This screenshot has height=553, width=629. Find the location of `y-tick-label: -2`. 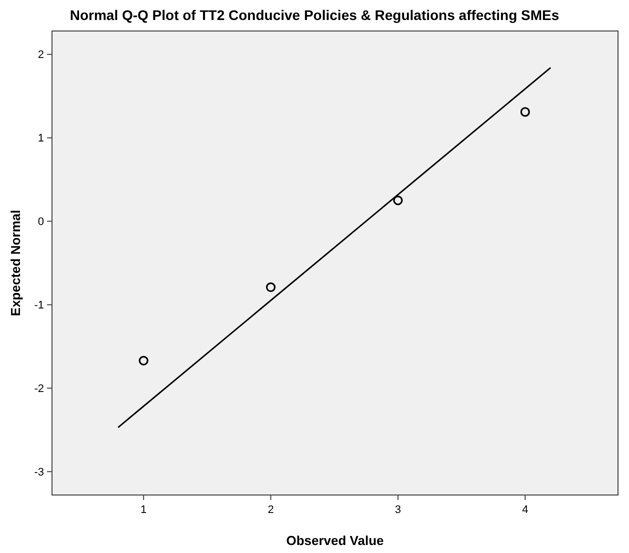

y-tick-label: -2 is located at coordinates (39, 389).